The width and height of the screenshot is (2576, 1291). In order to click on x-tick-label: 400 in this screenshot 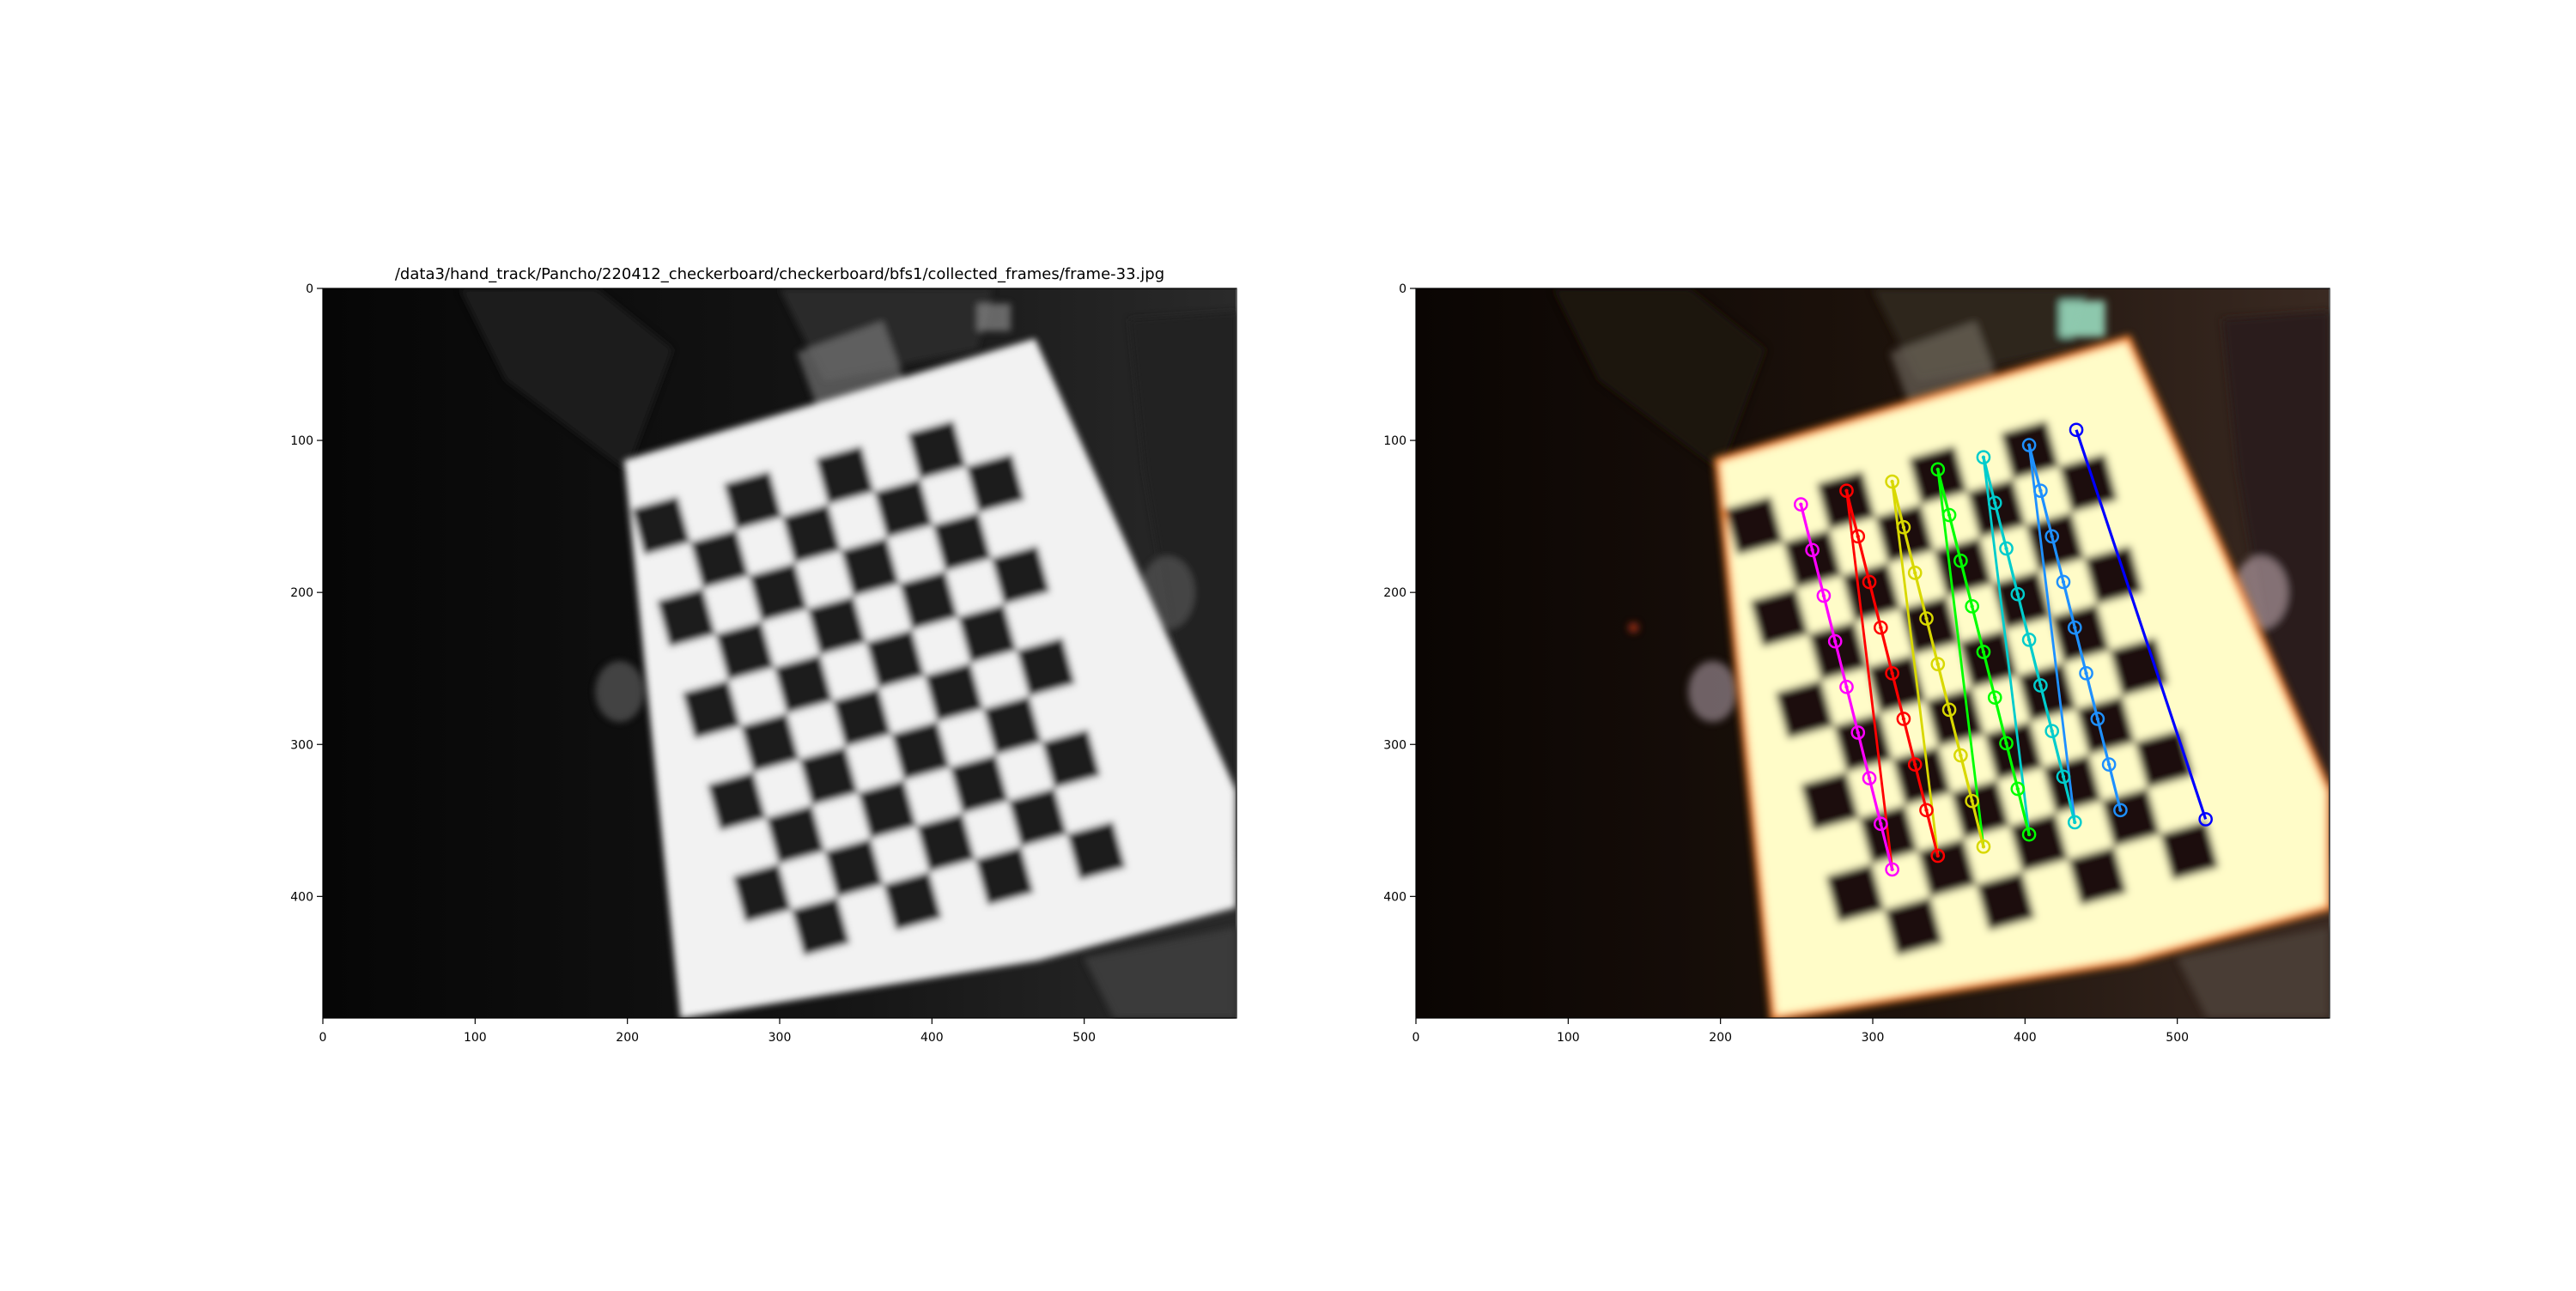, I will do `click(2026, 1038)`.